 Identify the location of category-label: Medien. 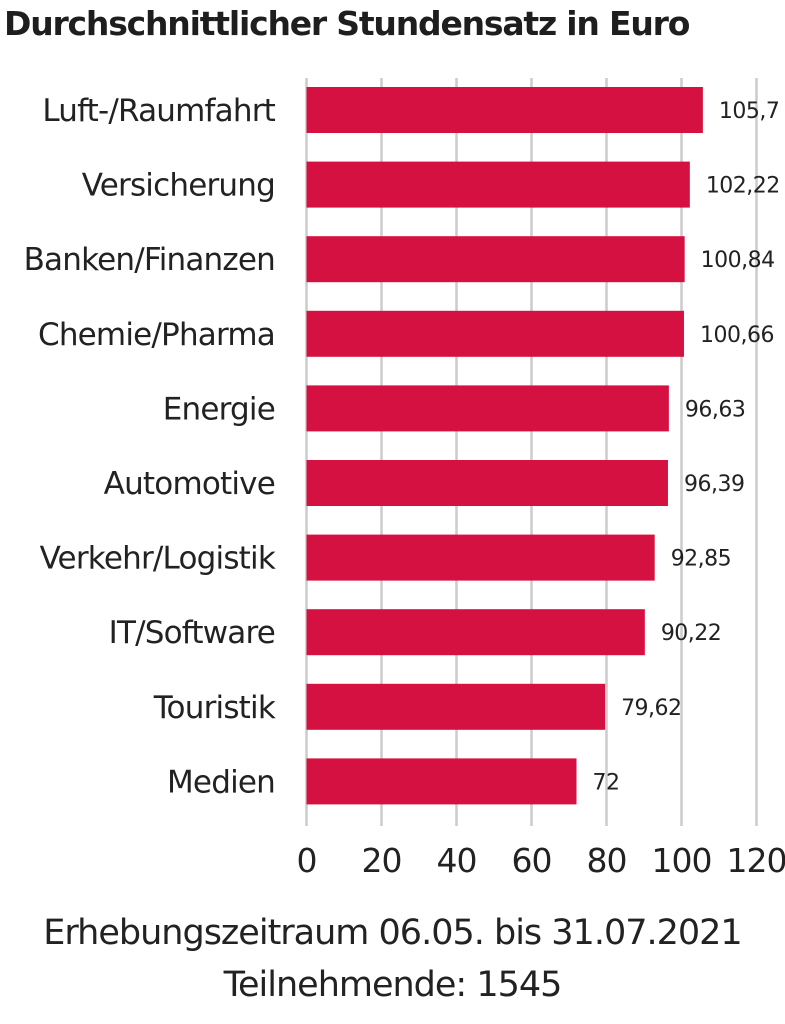
(221, 782).